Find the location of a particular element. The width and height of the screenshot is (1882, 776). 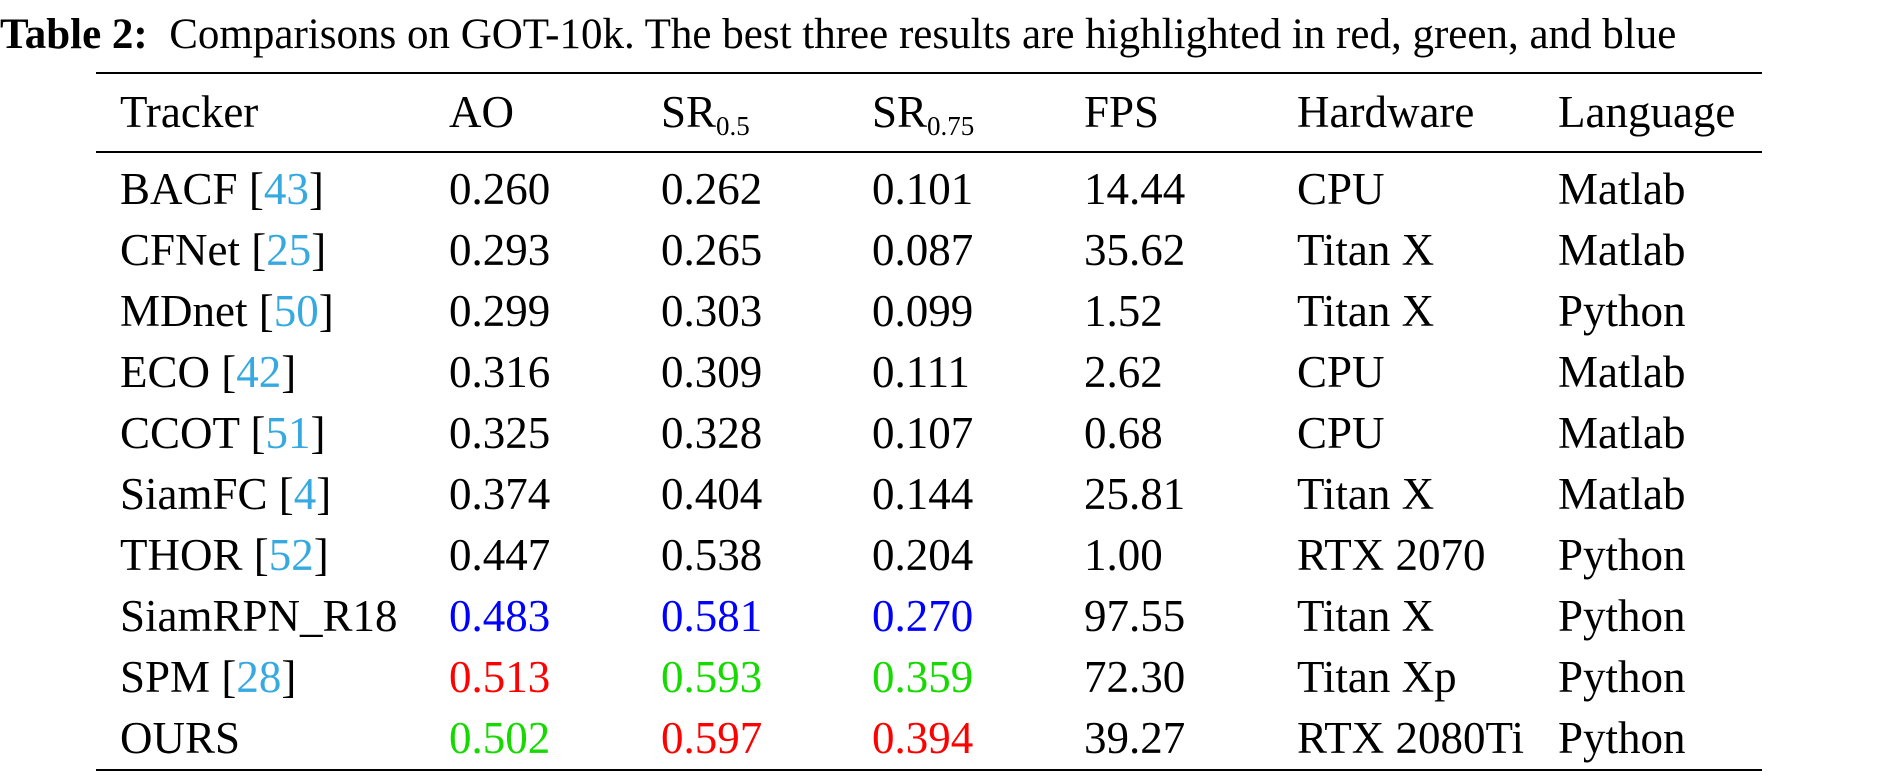

sr-075-cell: 0.359 is located at coordinates (923, 677).